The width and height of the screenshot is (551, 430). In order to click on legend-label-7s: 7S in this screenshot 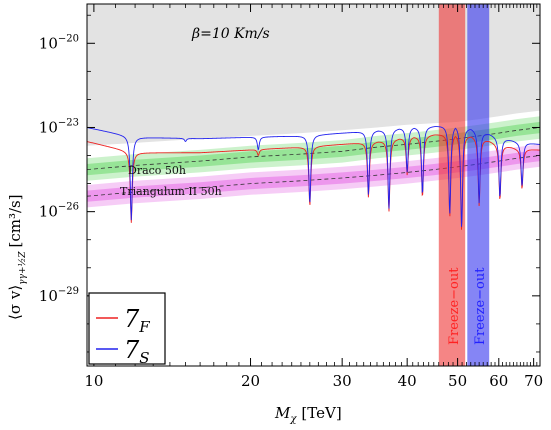, I will do `click(137, 351)`.